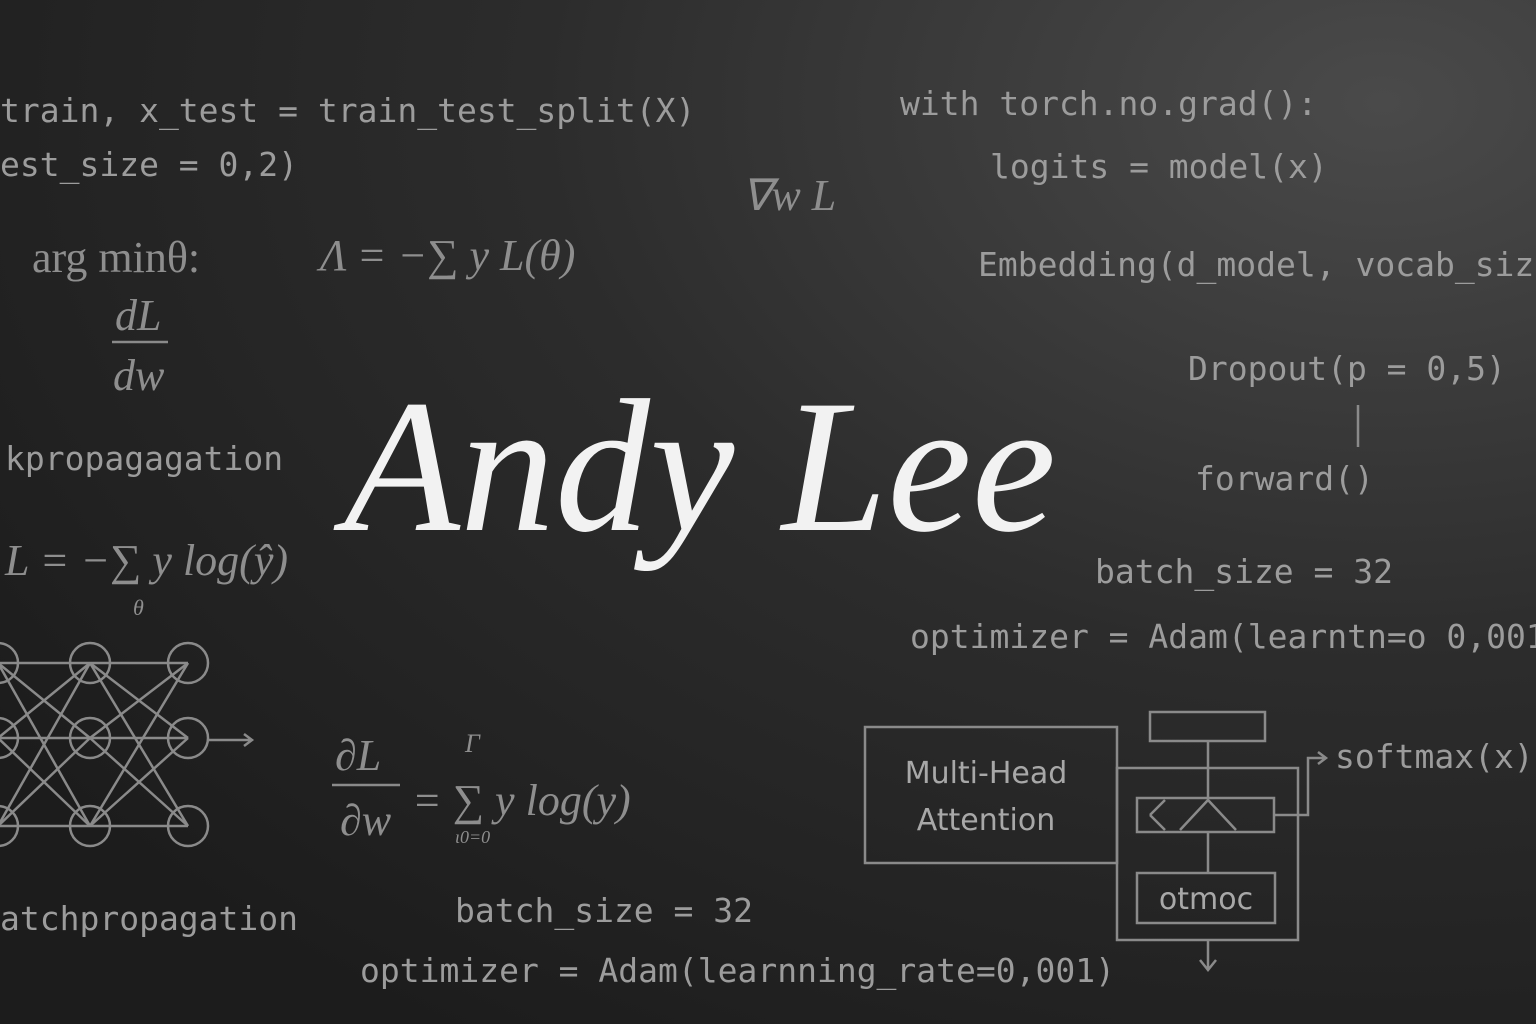  Describe the element at coordinates (116, 257) in the screenshot. I see `formula: arg minθ:` at that location.